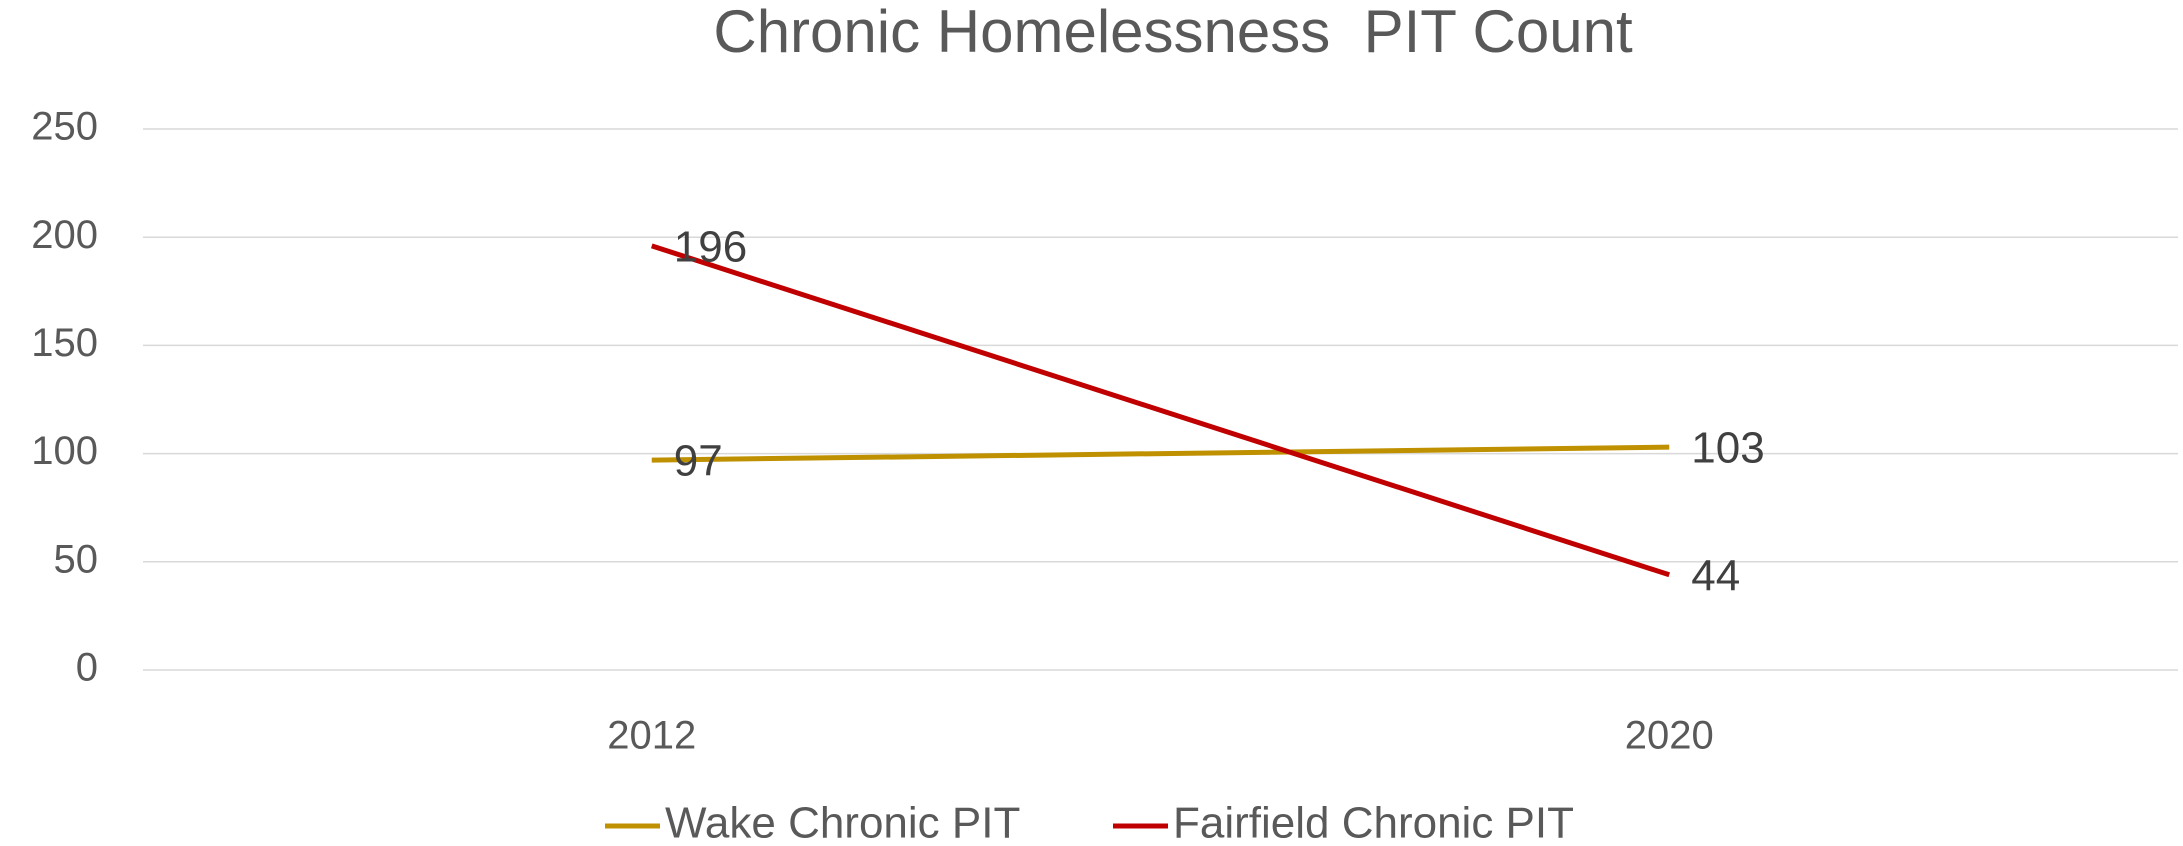  What do you see at coordinates (64, 235) in the screenshot?
I see `y-tick-label: 200` at bounding box center [64, 235].